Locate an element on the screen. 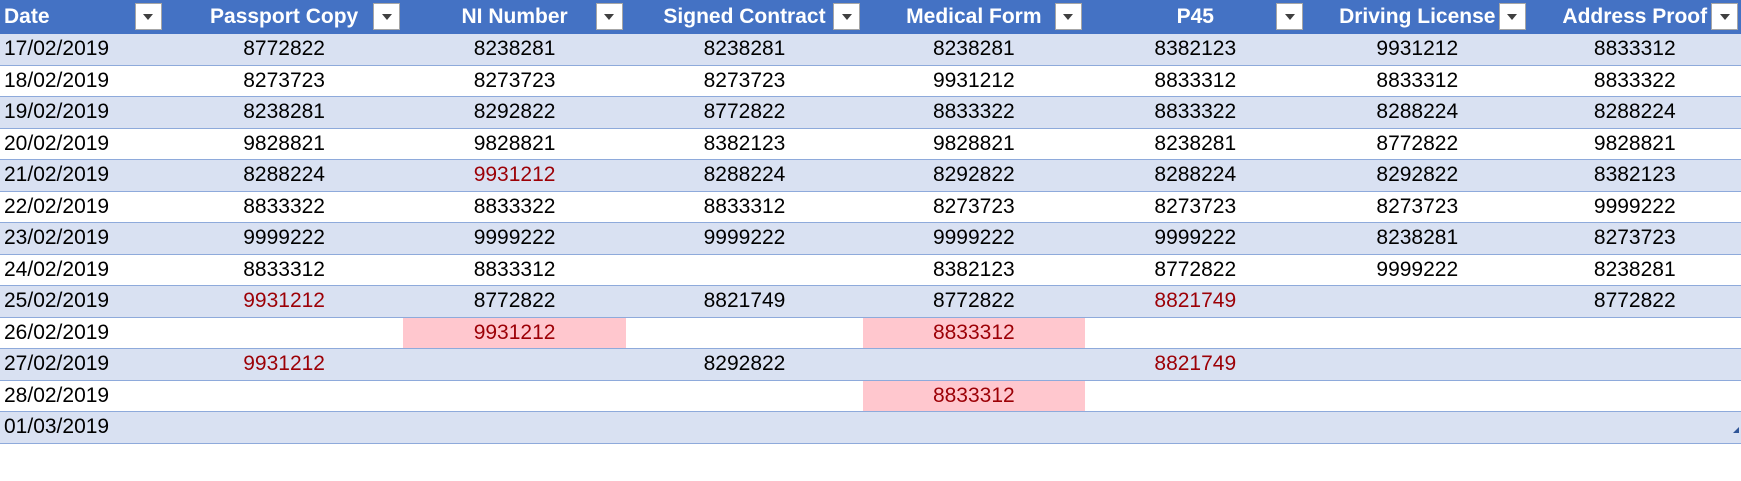 This screenshot has width=1741, height=481. date-cell: 27/02/2019 is located at coordinates (82, 364).